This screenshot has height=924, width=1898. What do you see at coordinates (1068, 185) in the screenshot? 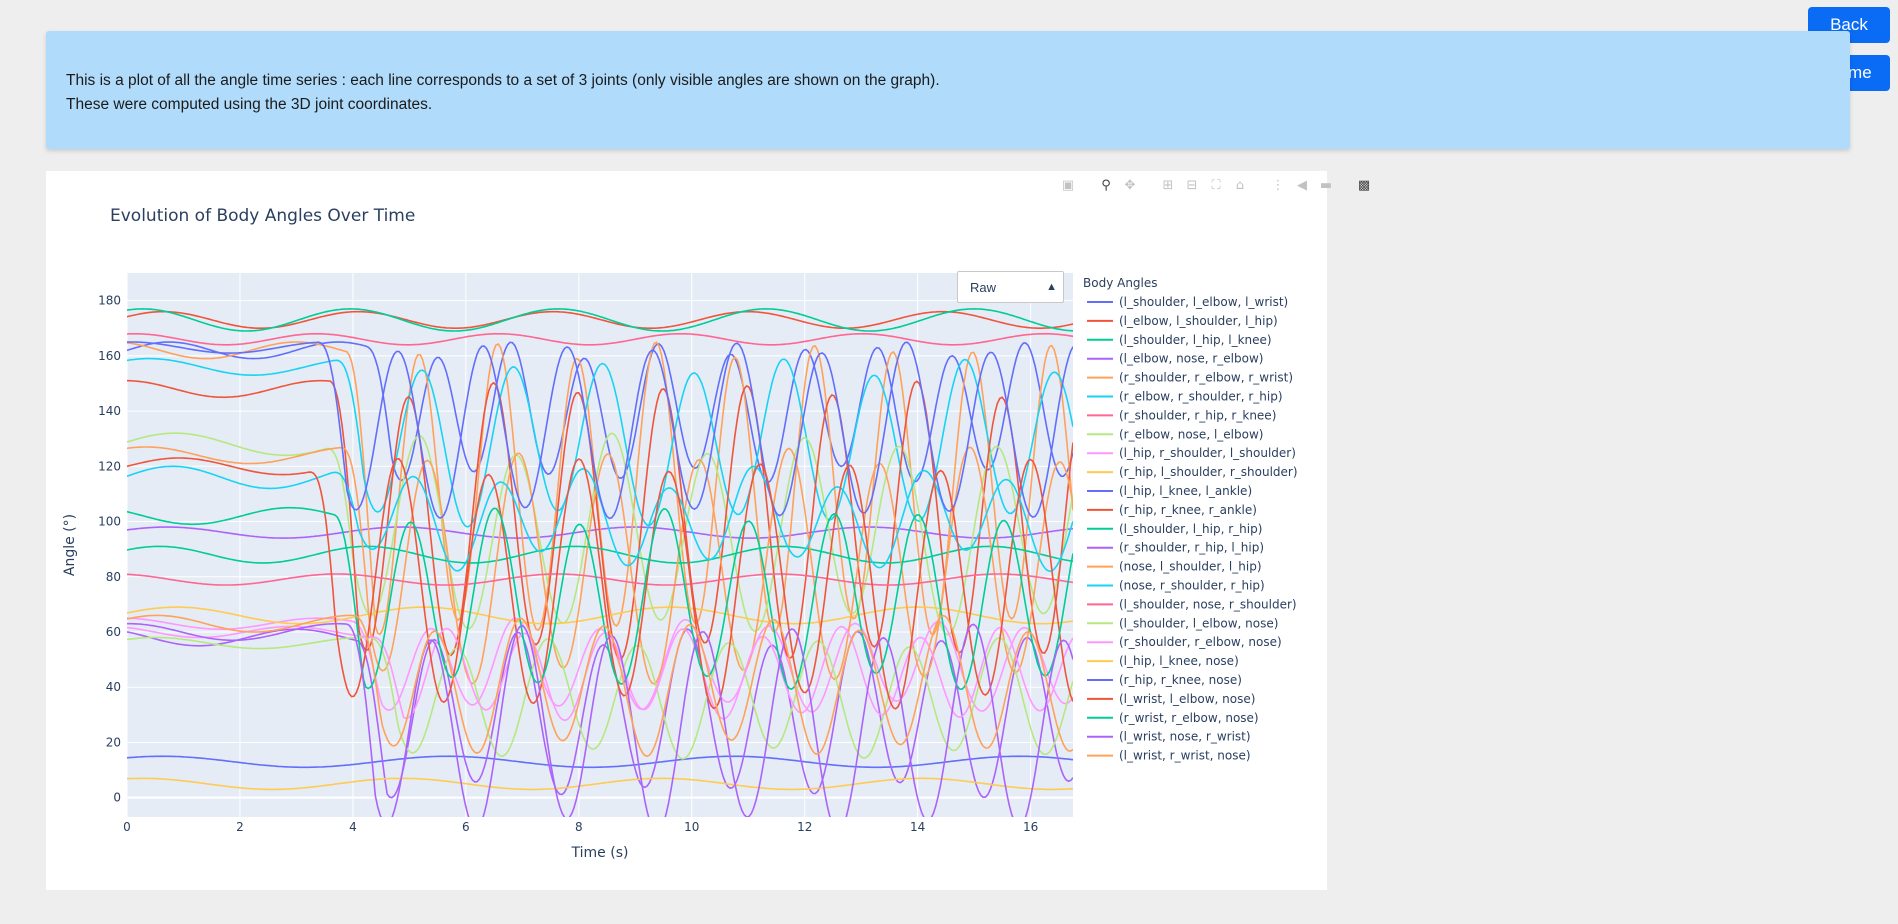
I see `camera-icon: ▣` at bounding box center [1068, 185].